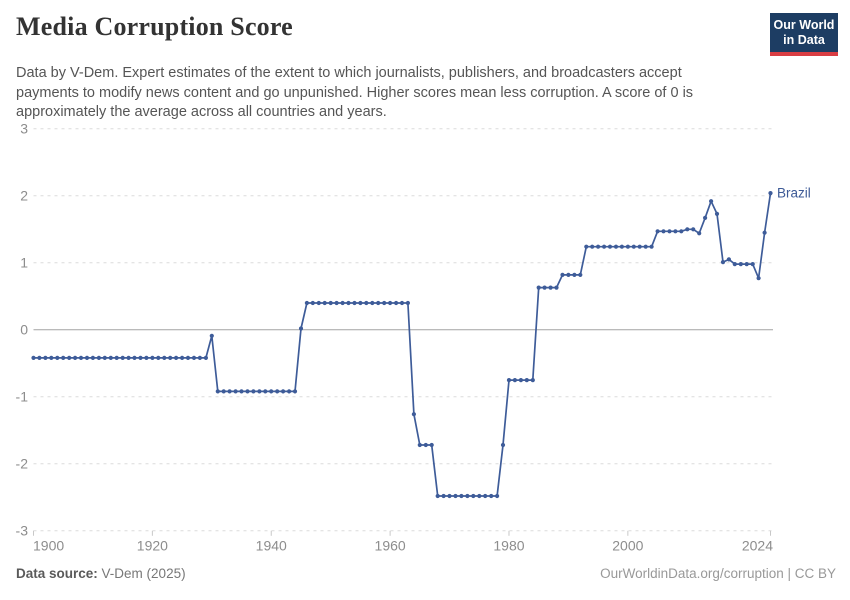 Image resolution: width=850 pixels, height=600 pixels. Describe the element at coordinates (804, 34) in the screenshot. I see `owid-logo: Our World in Data` at that location.